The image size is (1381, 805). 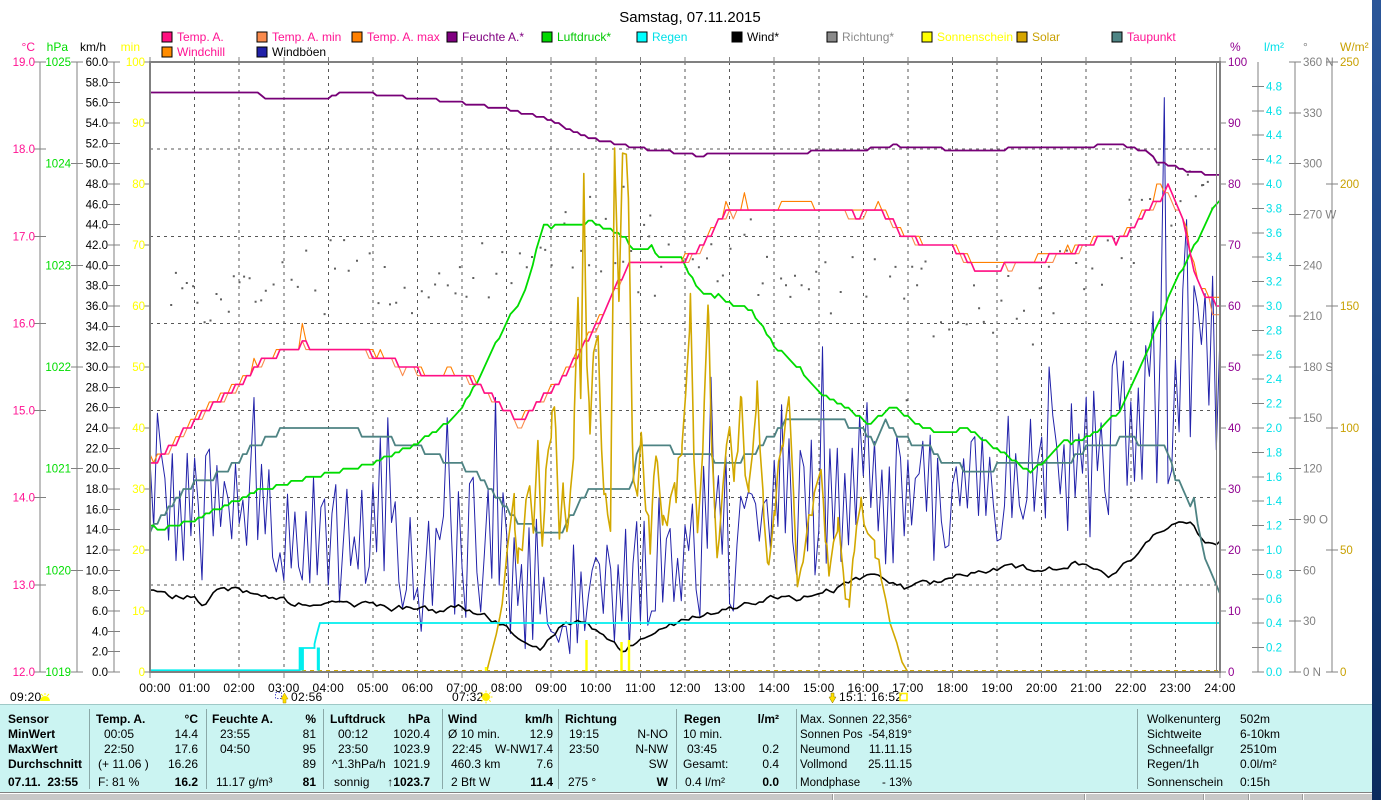 I want to click on svg-text: 1.6, so click(x=1274, y=478).